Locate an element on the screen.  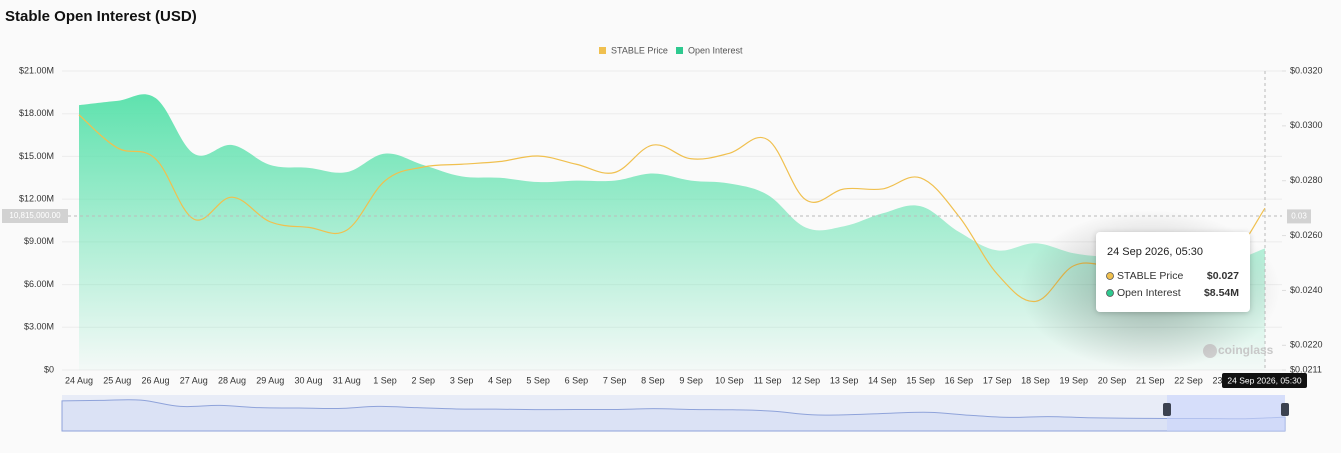
x-tick-label: 31 Aug is located at coordinates (347, 380).